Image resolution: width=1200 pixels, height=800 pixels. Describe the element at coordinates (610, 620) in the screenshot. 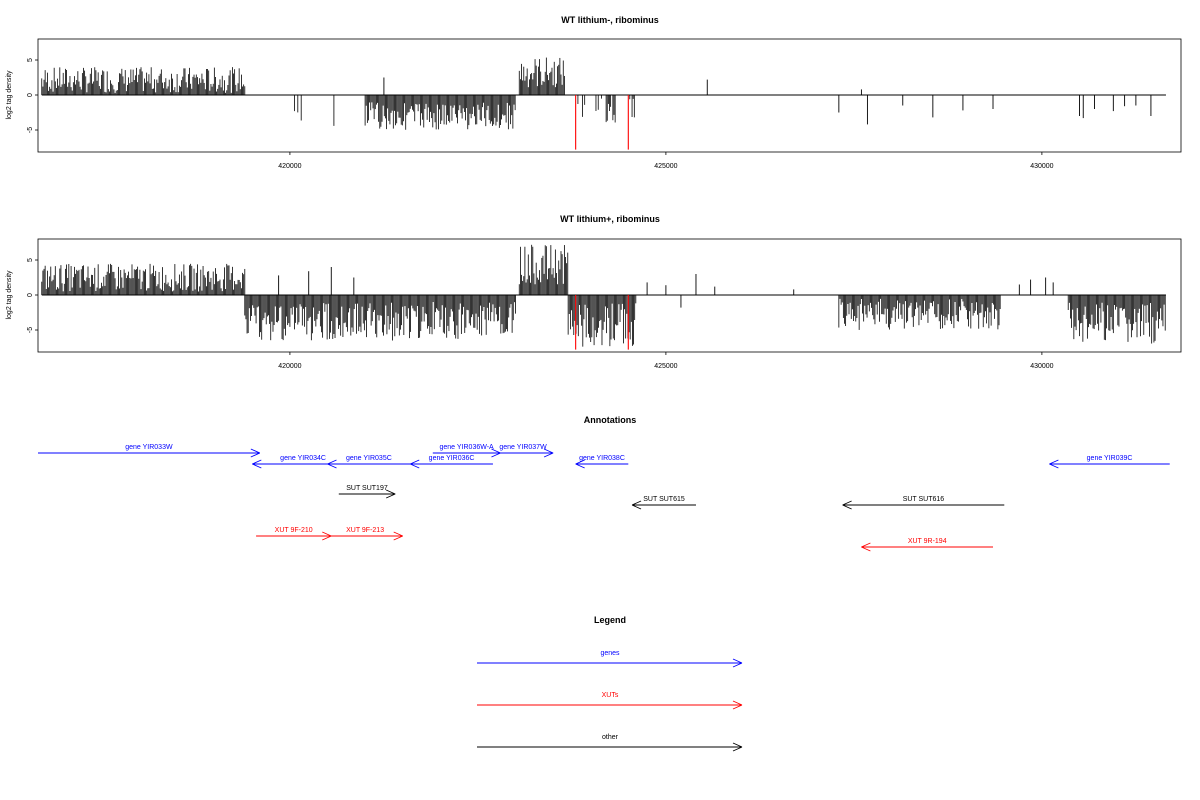

I see `legend-title: Legend` at that location.